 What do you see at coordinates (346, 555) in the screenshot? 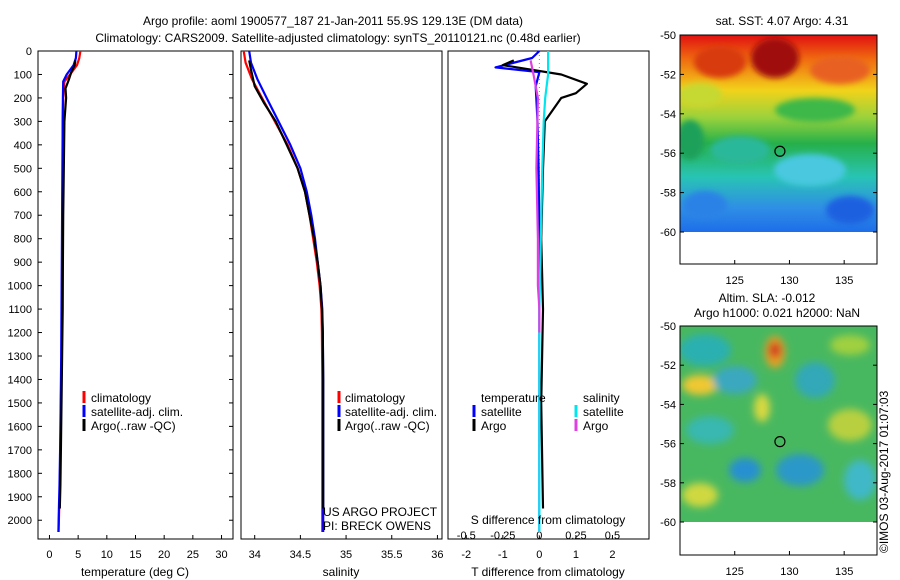
I see `x-tick-label: 35` at bounding box center [346, 555].